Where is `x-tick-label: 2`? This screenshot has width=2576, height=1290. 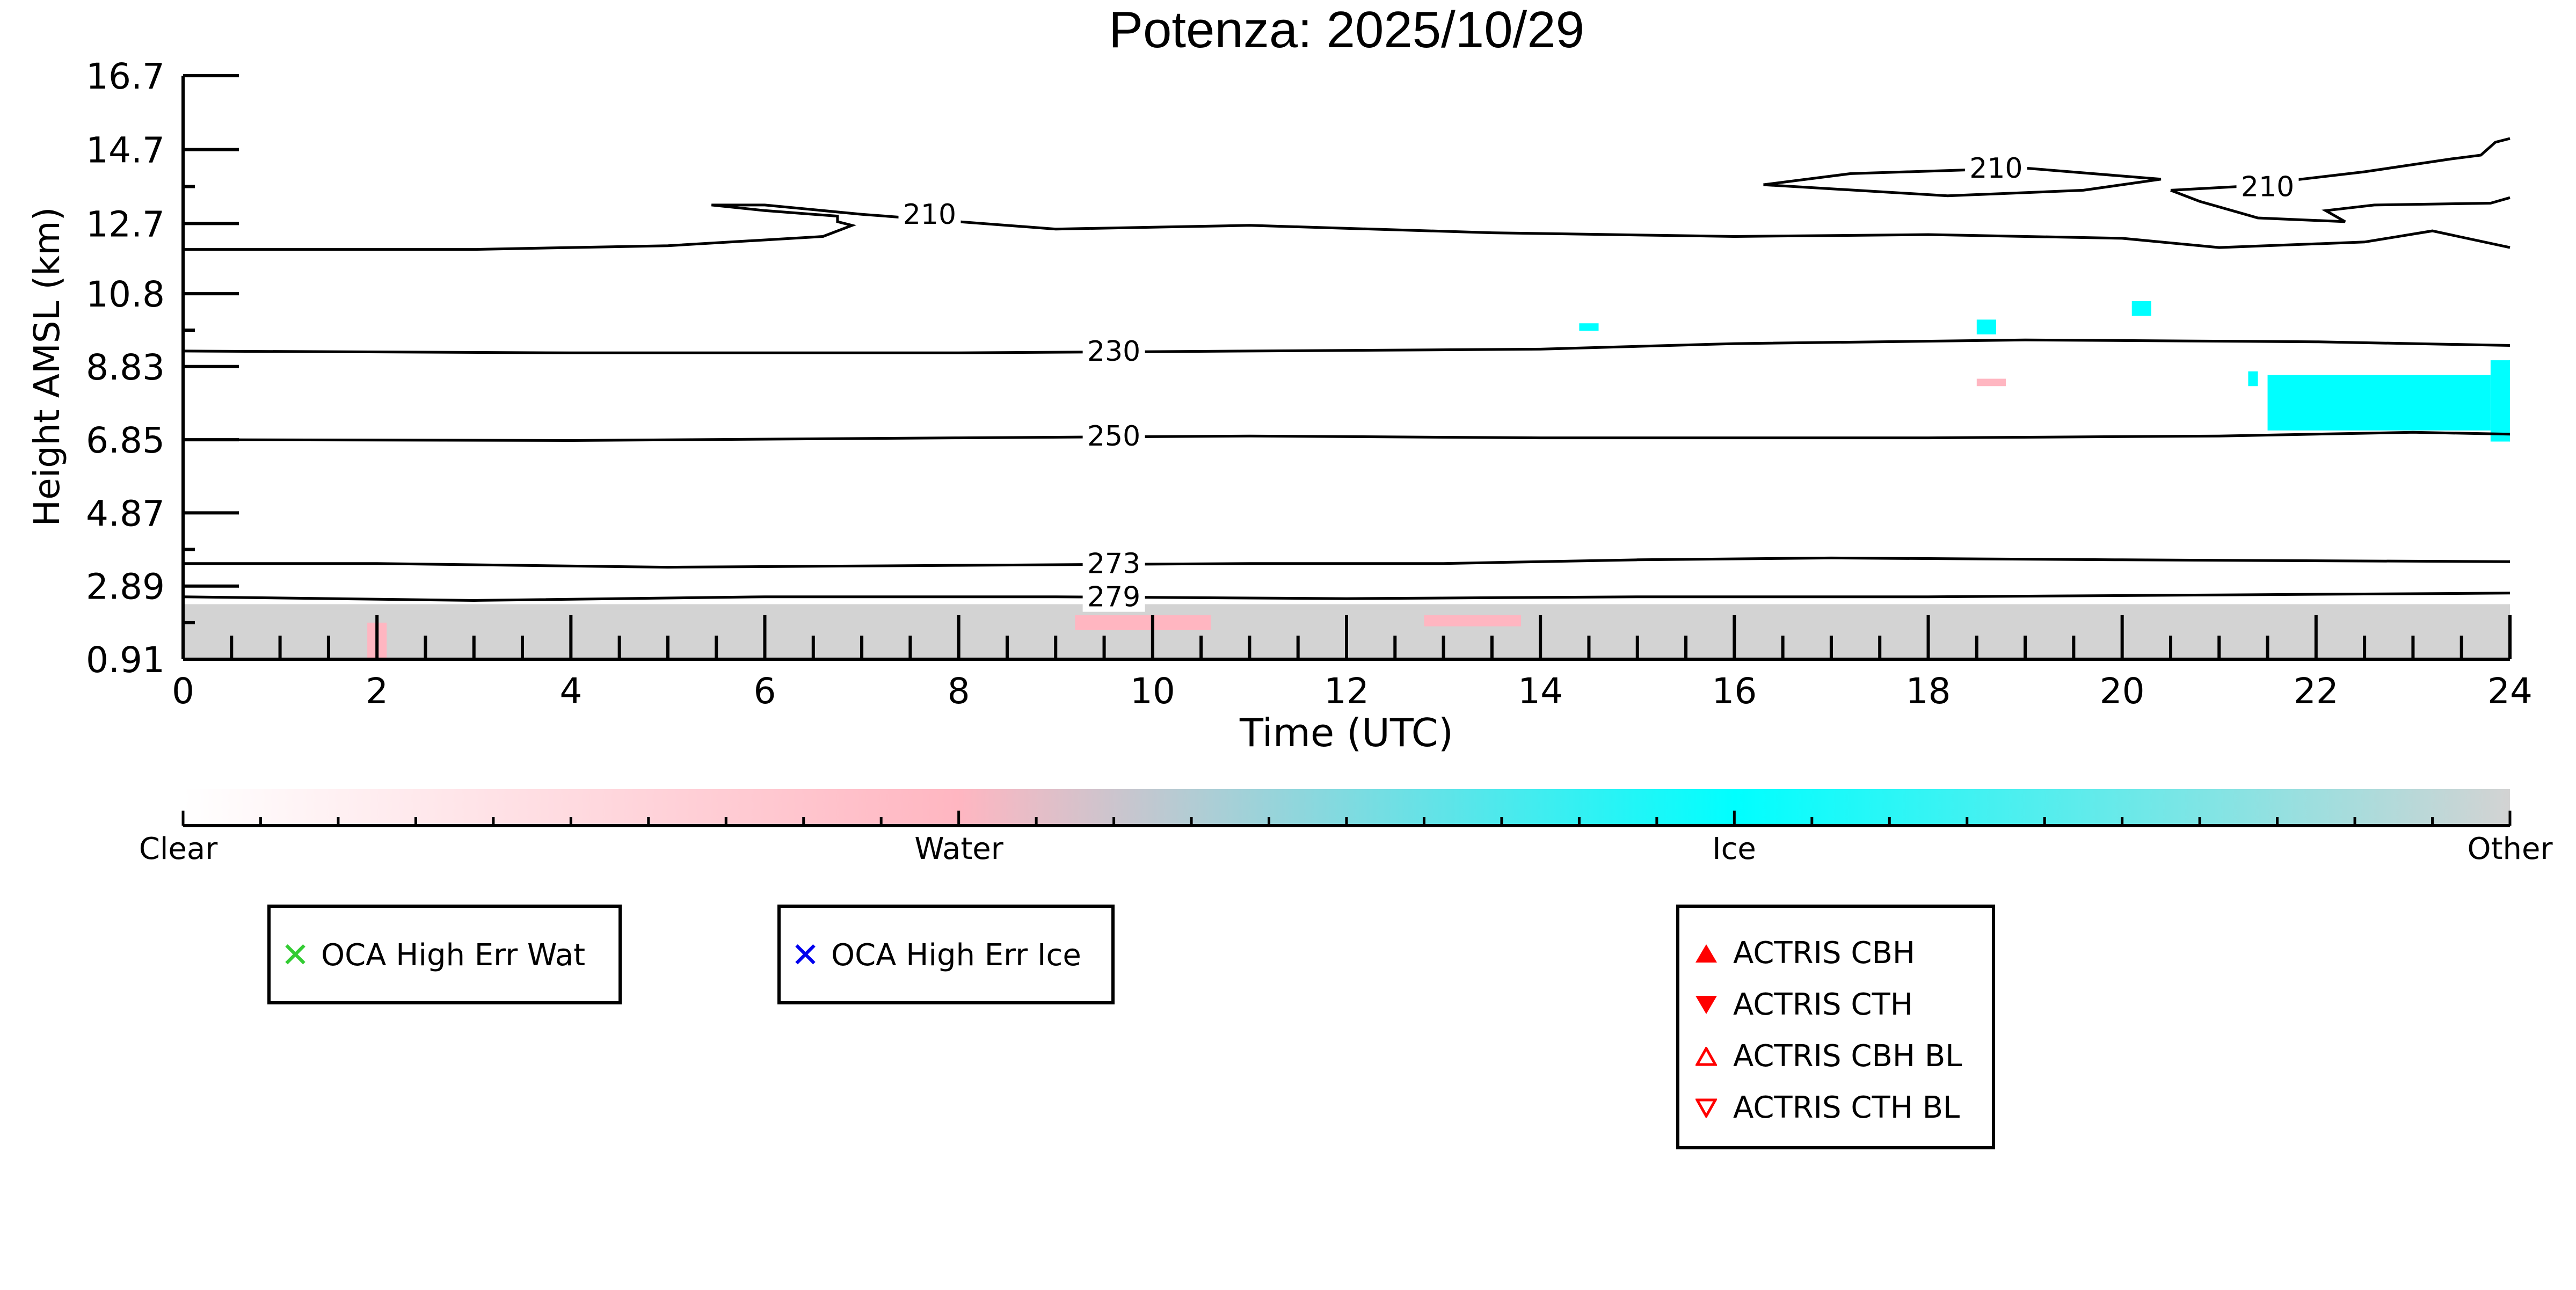 x-tick-label: 2 is located at coordinates (377, 691).